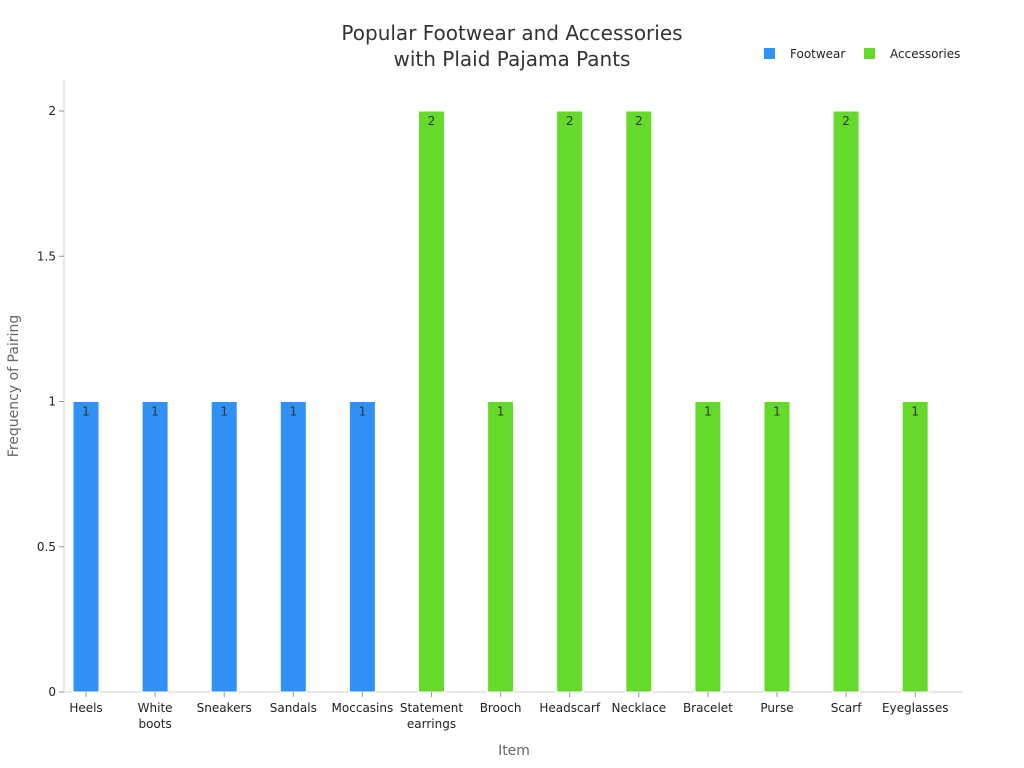 This screenshot has width=1024, height=768. I want to click on chart-title-line-1: Popular Footwear and Accessories, so click(511, 33).